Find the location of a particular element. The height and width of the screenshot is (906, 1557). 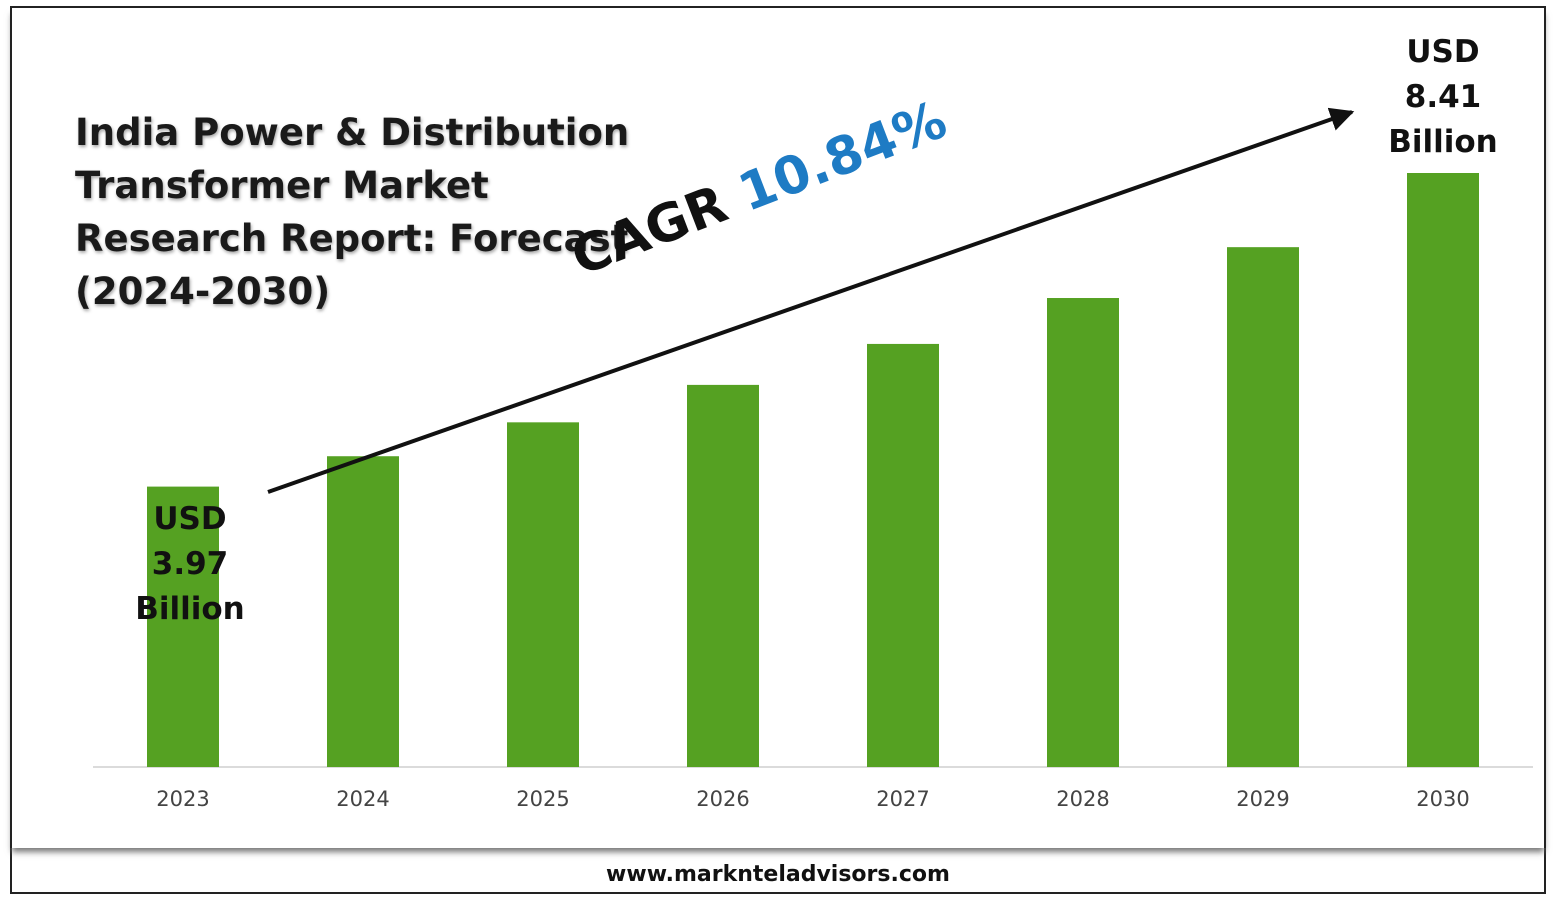

start-value-callout: USD 3.97 Billion is located at coordinates (190, 564).